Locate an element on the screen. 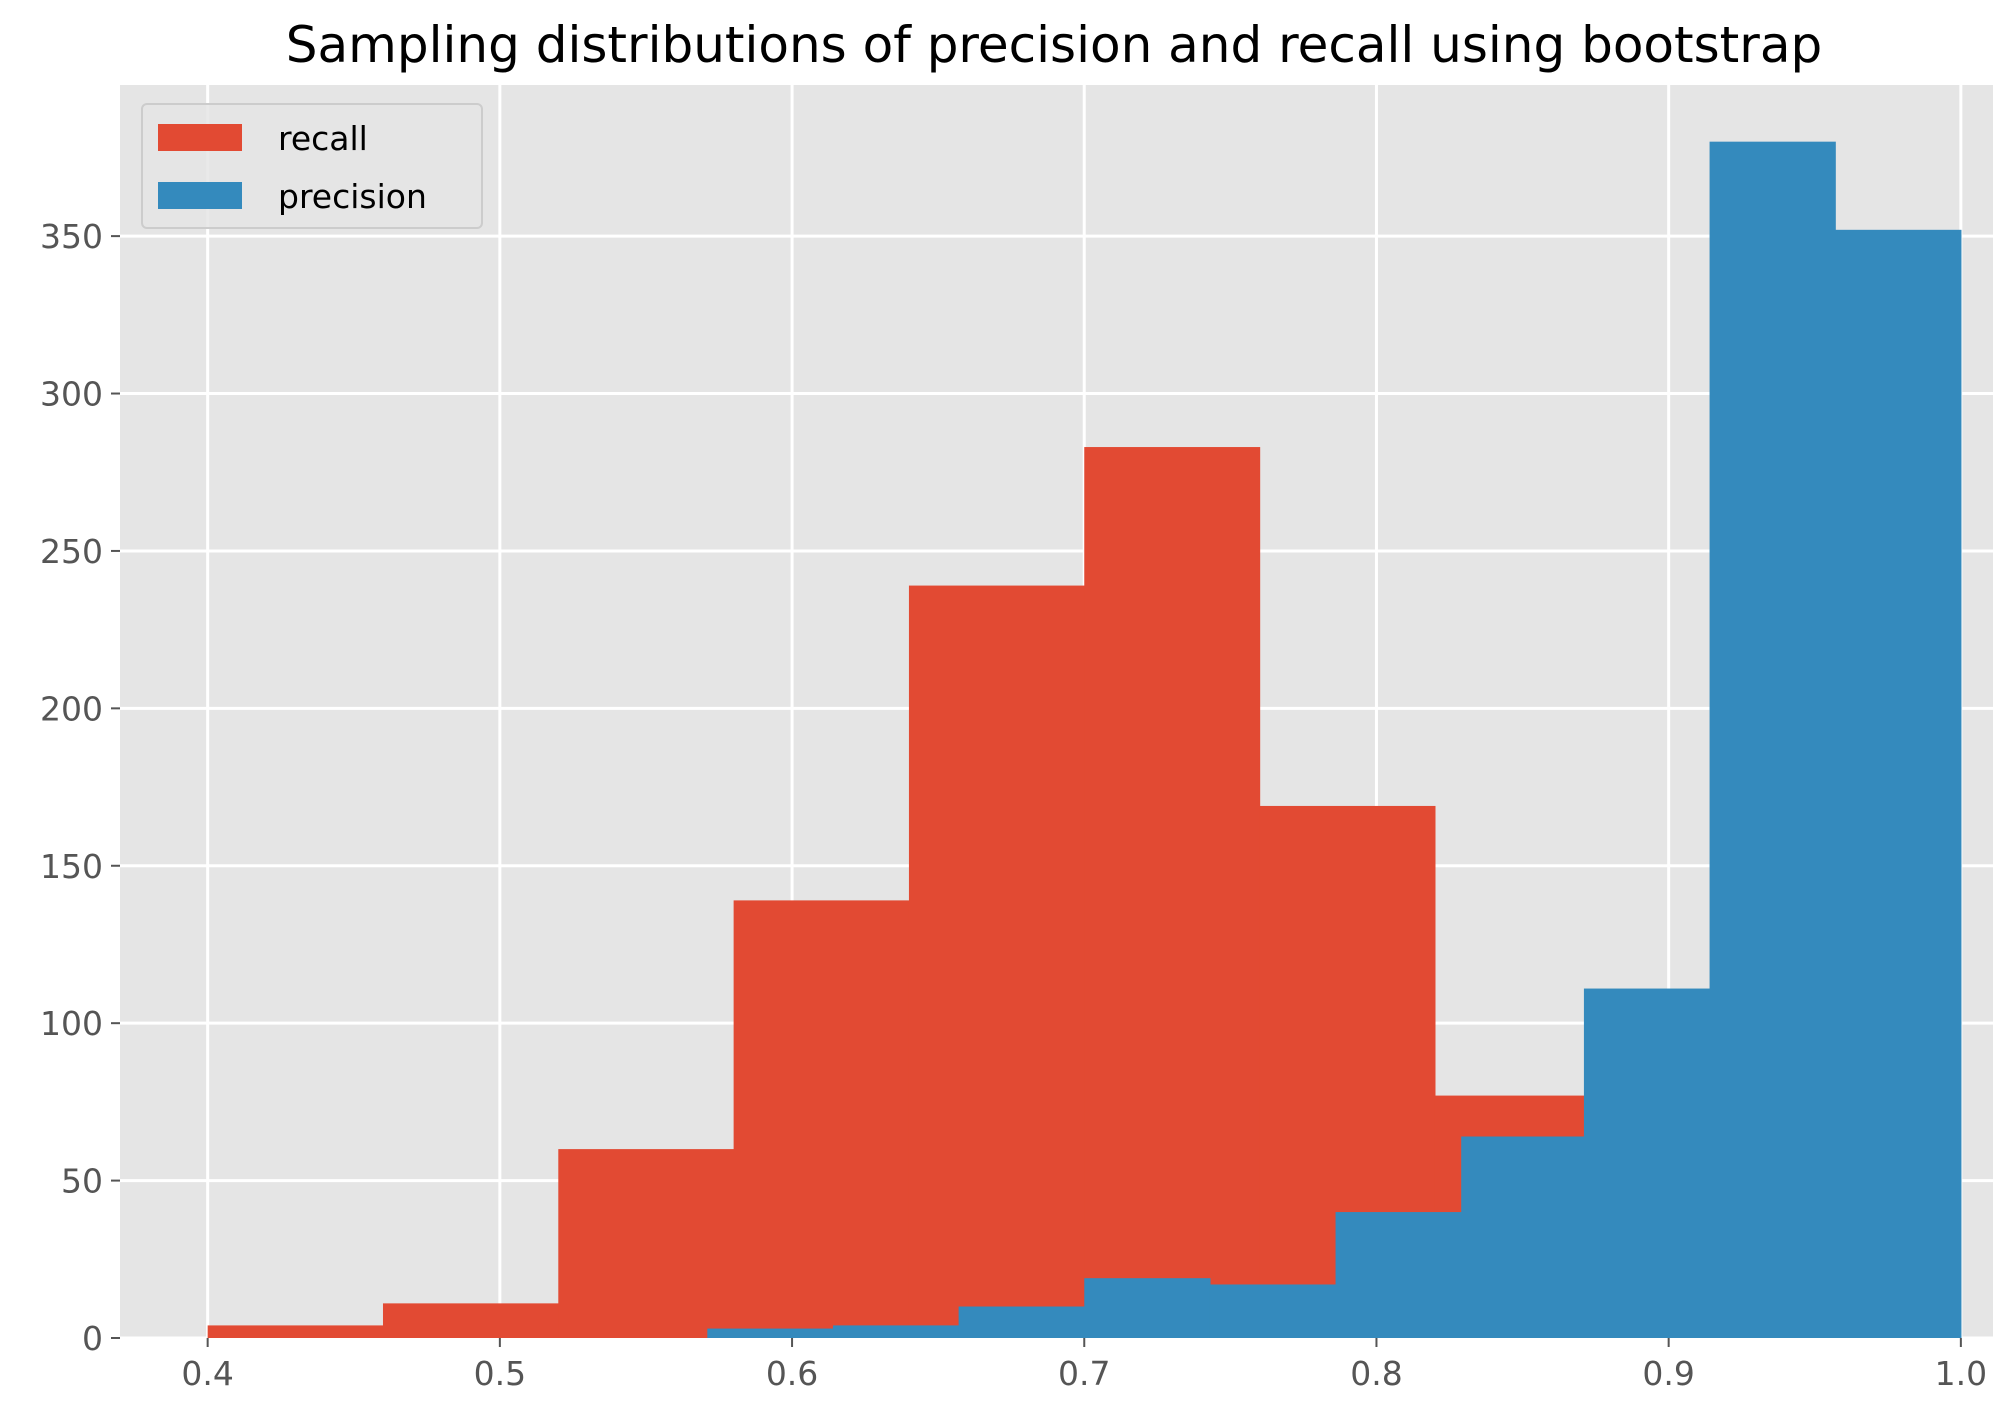  x-tick-label: 0.8 is located at coordinates (1376, 1373).